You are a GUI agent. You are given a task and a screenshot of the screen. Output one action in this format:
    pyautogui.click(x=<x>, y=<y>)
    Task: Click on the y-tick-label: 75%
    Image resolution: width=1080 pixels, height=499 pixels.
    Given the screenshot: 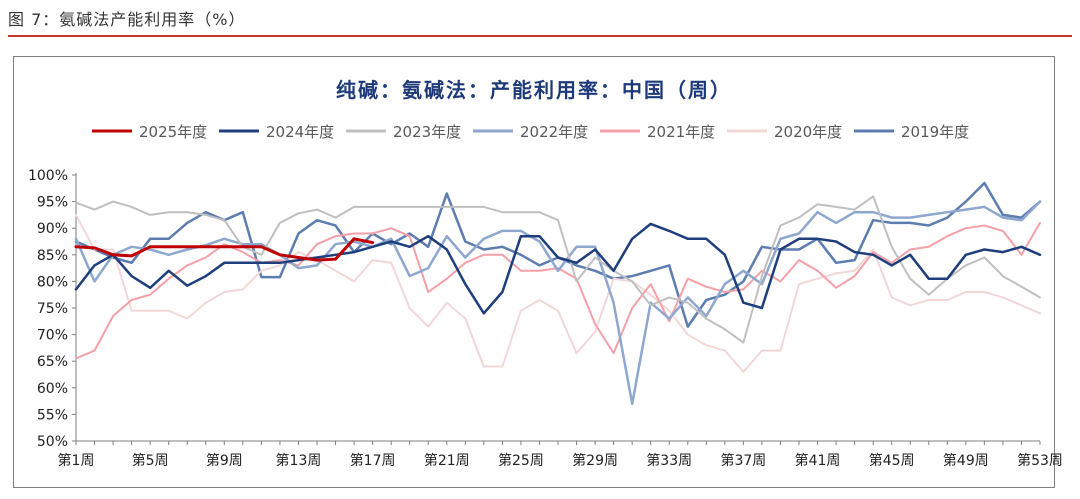 What is the action you would take?
    pyautogui.click(x=52, y=309)
    